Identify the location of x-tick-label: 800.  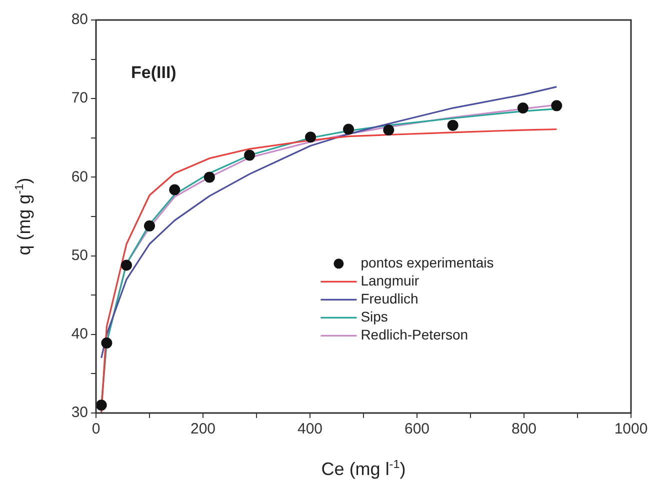
(524, 429).